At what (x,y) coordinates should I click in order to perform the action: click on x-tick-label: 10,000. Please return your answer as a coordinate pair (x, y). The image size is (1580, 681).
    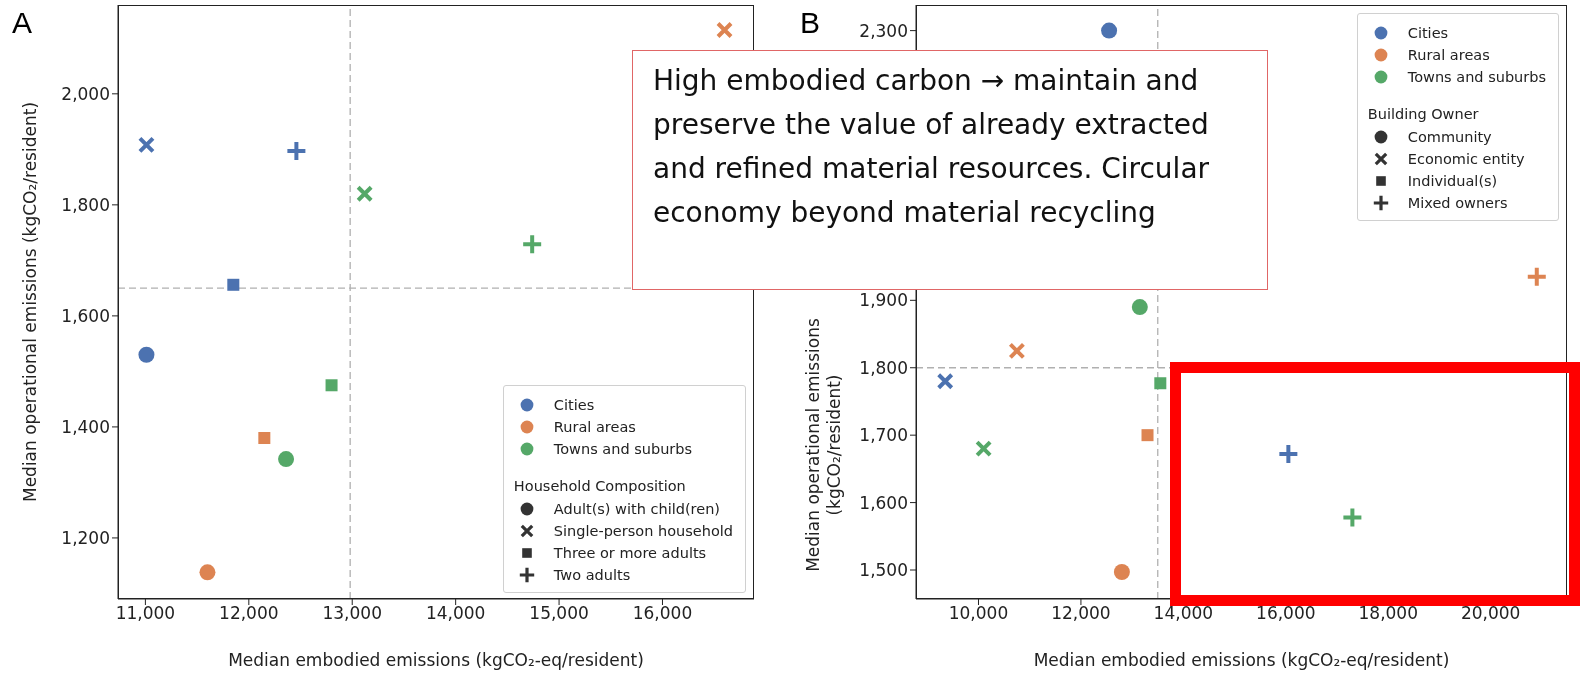
    Looking at the image, I should click on (978, 613).